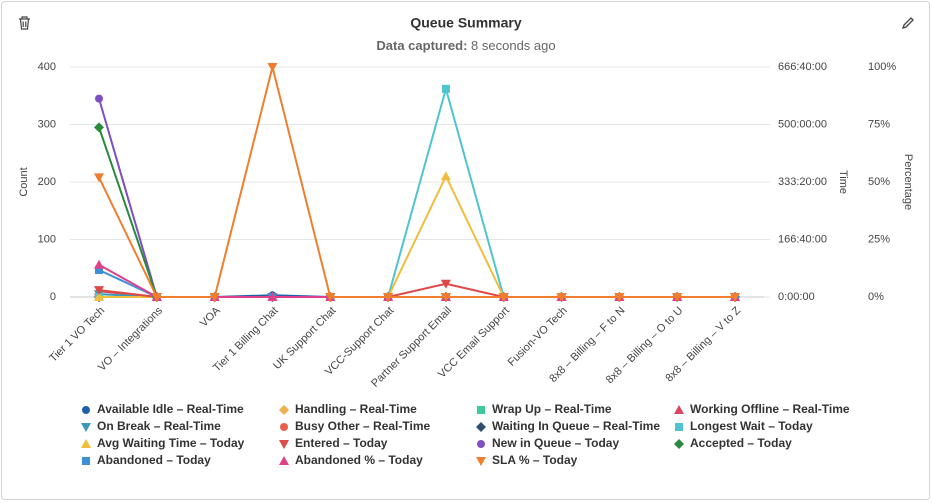  What do you see at coordinates (879, 124) in the screenshot?
I see `y3-tick-label: 75%` at bounding box center [879, 124].